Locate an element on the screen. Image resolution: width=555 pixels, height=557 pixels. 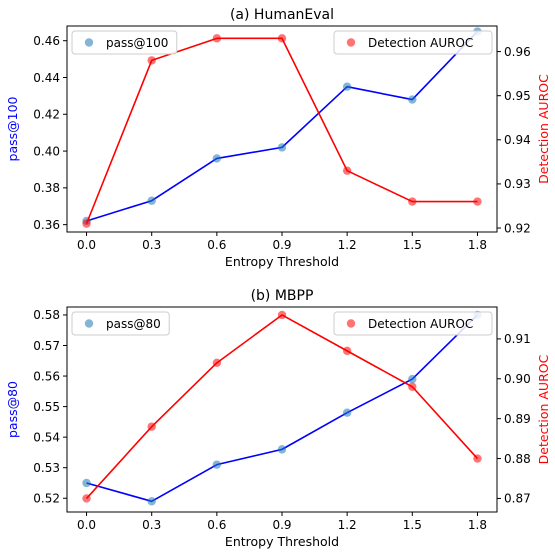
legend-1: pass@80 is located at coordinates (120, 323).